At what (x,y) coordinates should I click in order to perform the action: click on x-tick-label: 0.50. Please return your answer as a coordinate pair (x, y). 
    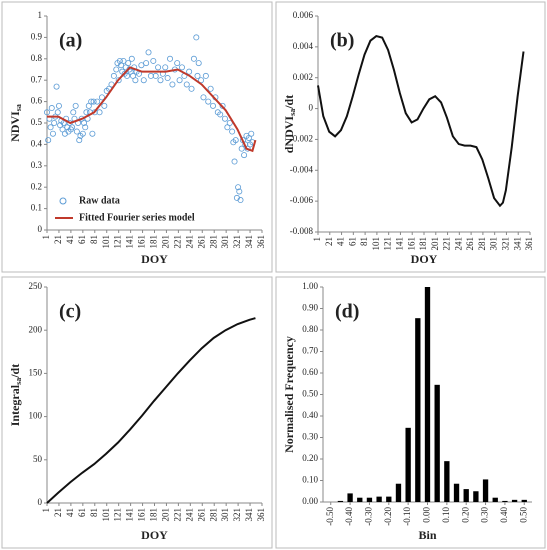
    Looking at the image, I should click on (523, 515).